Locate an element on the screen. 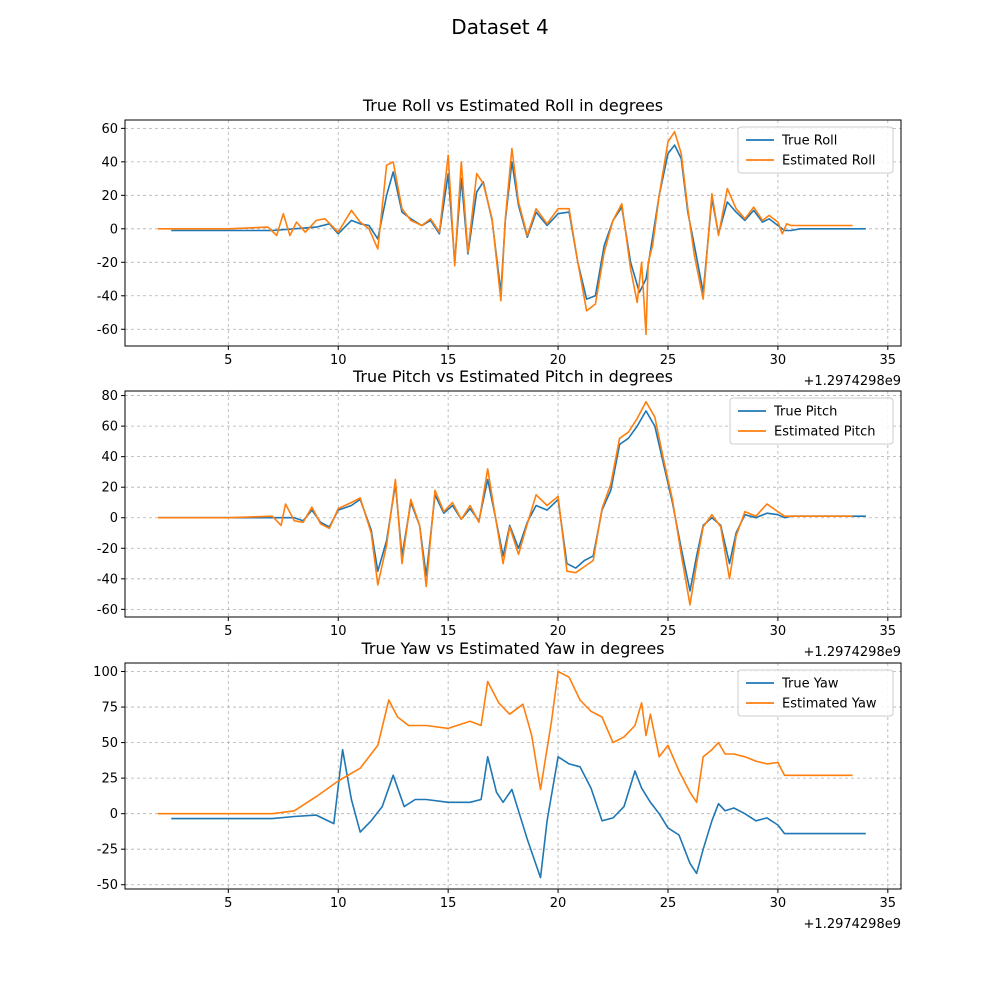  subplot-title: True Yaw vs Estimated Yaw in degrees is located at coordinates (512, 648).